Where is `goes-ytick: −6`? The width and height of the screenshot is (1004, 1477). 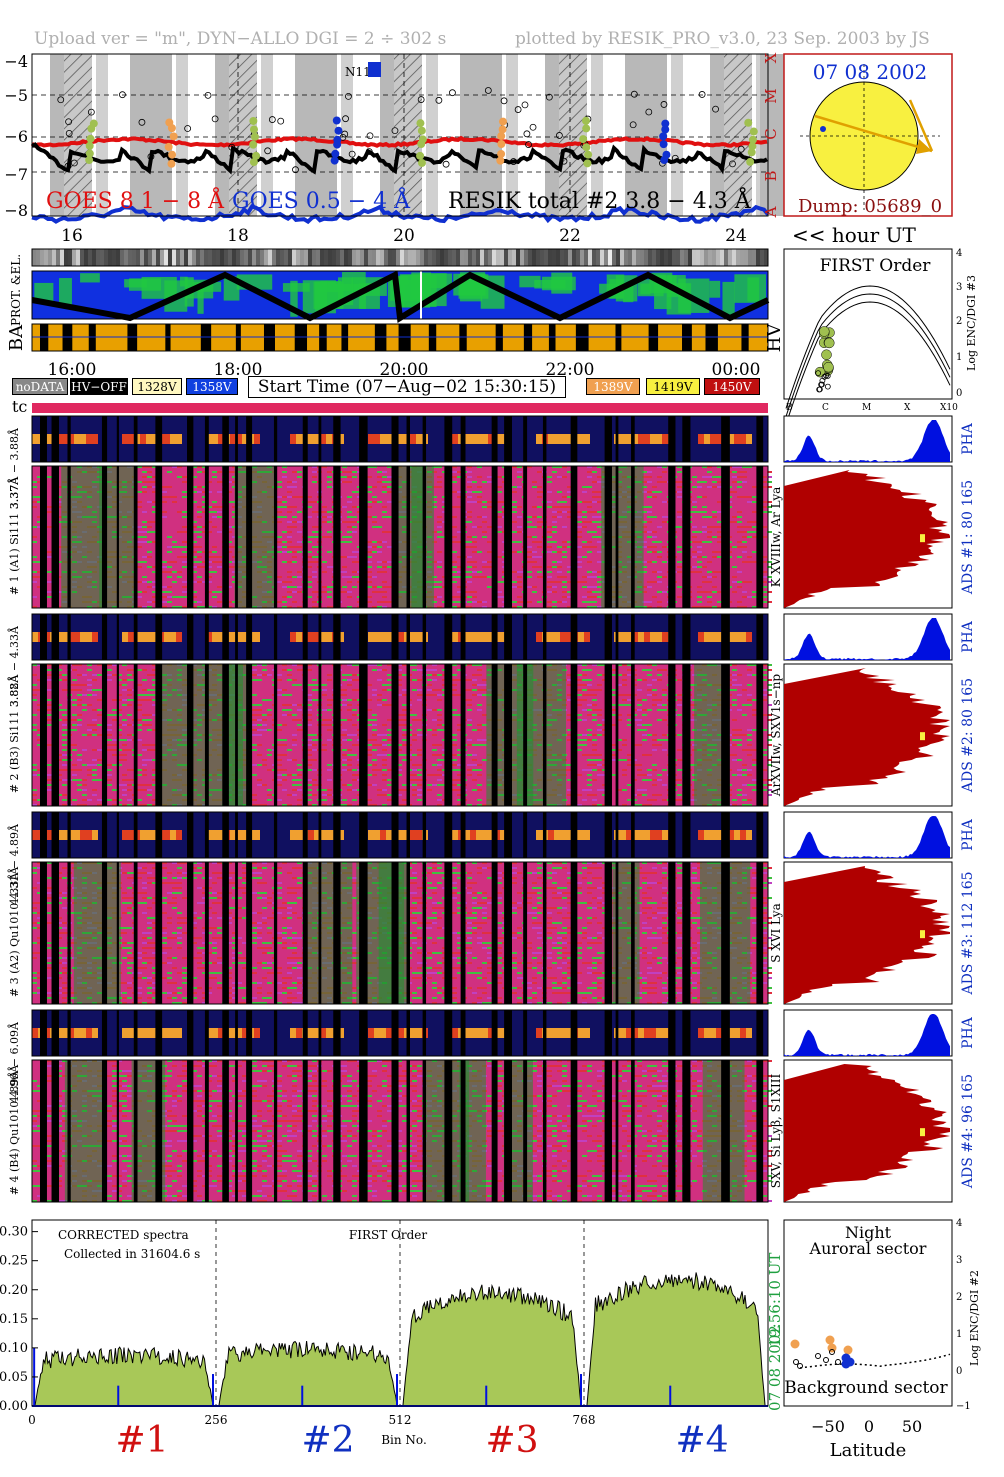
goes-ytick: −6 is located at coordinates (16, 136).